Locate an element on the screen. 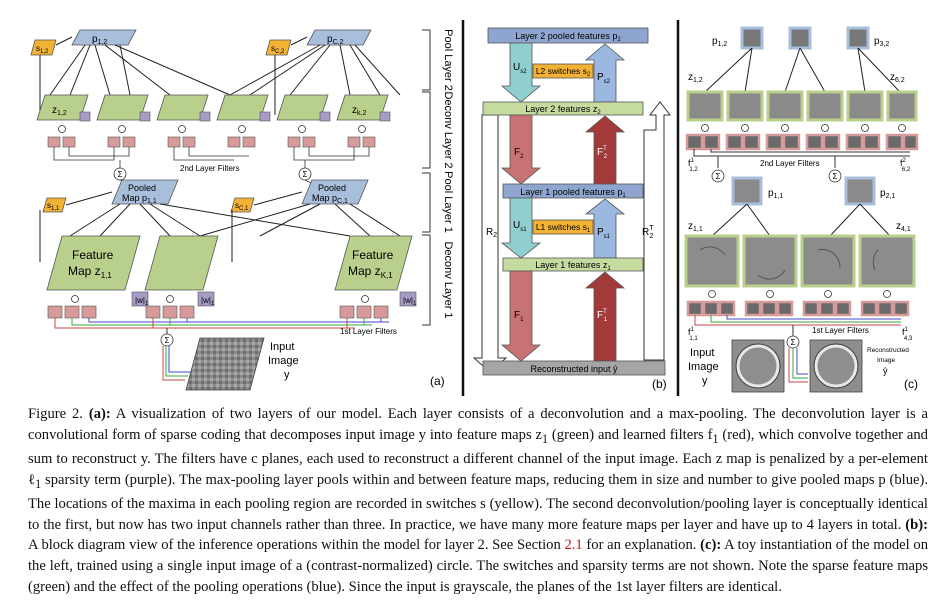 The image size is (952, 616). svg-text: Layer 2 features z2 is located at coordinates (563, 110).